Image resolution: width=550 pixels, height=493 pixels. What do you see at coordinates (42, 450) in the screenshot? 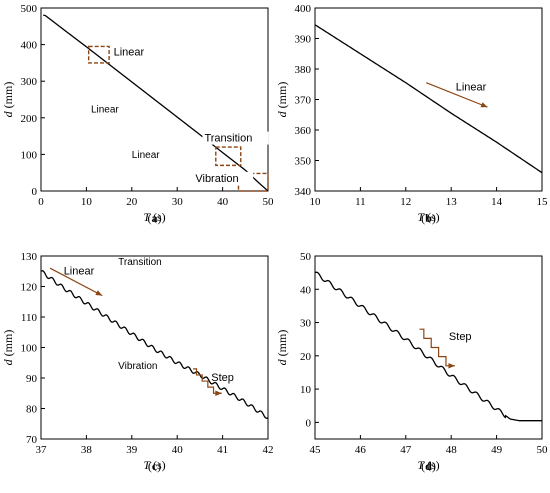
I see `x-tick-label: 37` at bounding box center [42, 450].